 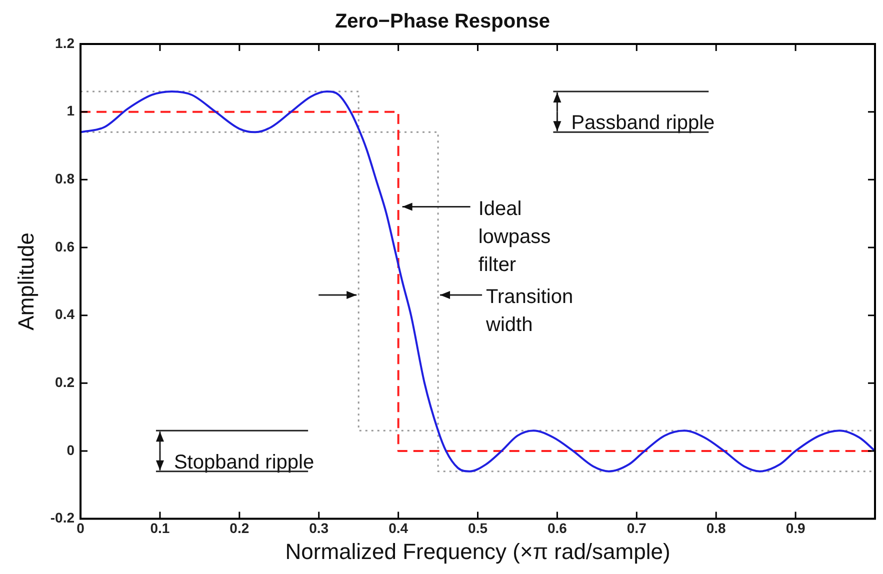 I want to click on y-tick-label: 0.2, so click(x=65, y=382).